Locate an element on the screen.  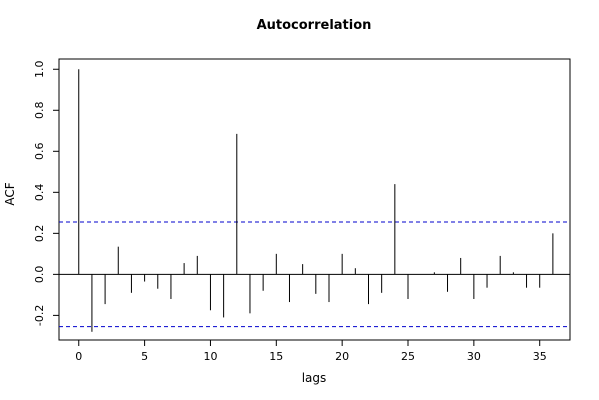
x-tick-label: 20 is located at coordinates (342, 356).